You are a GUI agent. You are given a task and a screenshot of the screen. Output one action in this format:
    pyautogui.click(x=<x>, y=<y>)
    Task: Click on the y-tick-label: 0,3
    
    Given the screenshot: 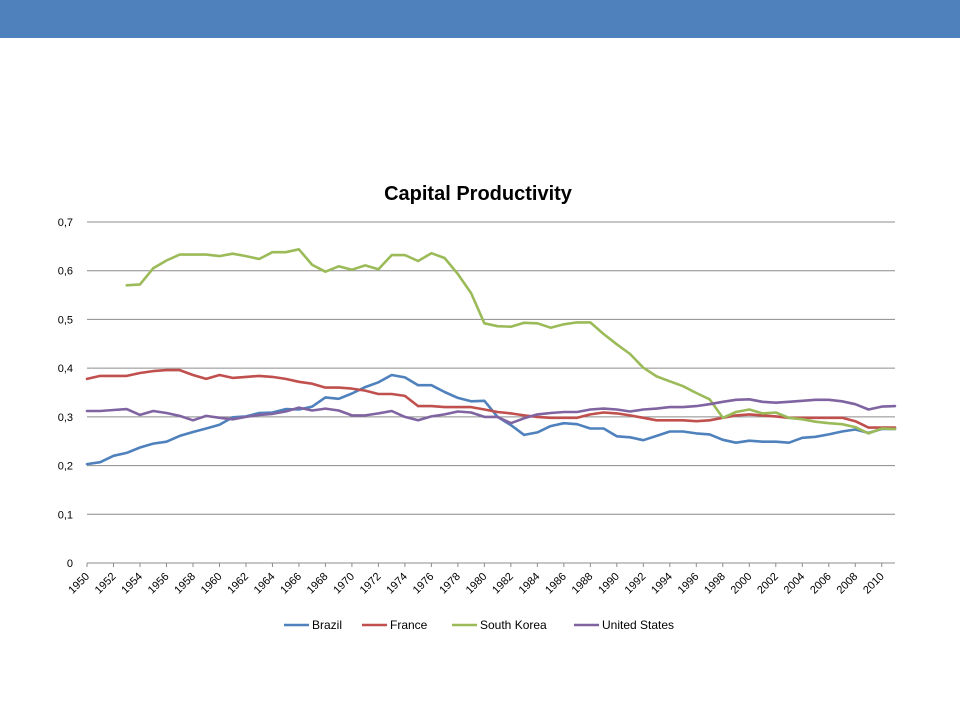 What is the action you would take?
    pyautogui.click(x=65, y=418)
    